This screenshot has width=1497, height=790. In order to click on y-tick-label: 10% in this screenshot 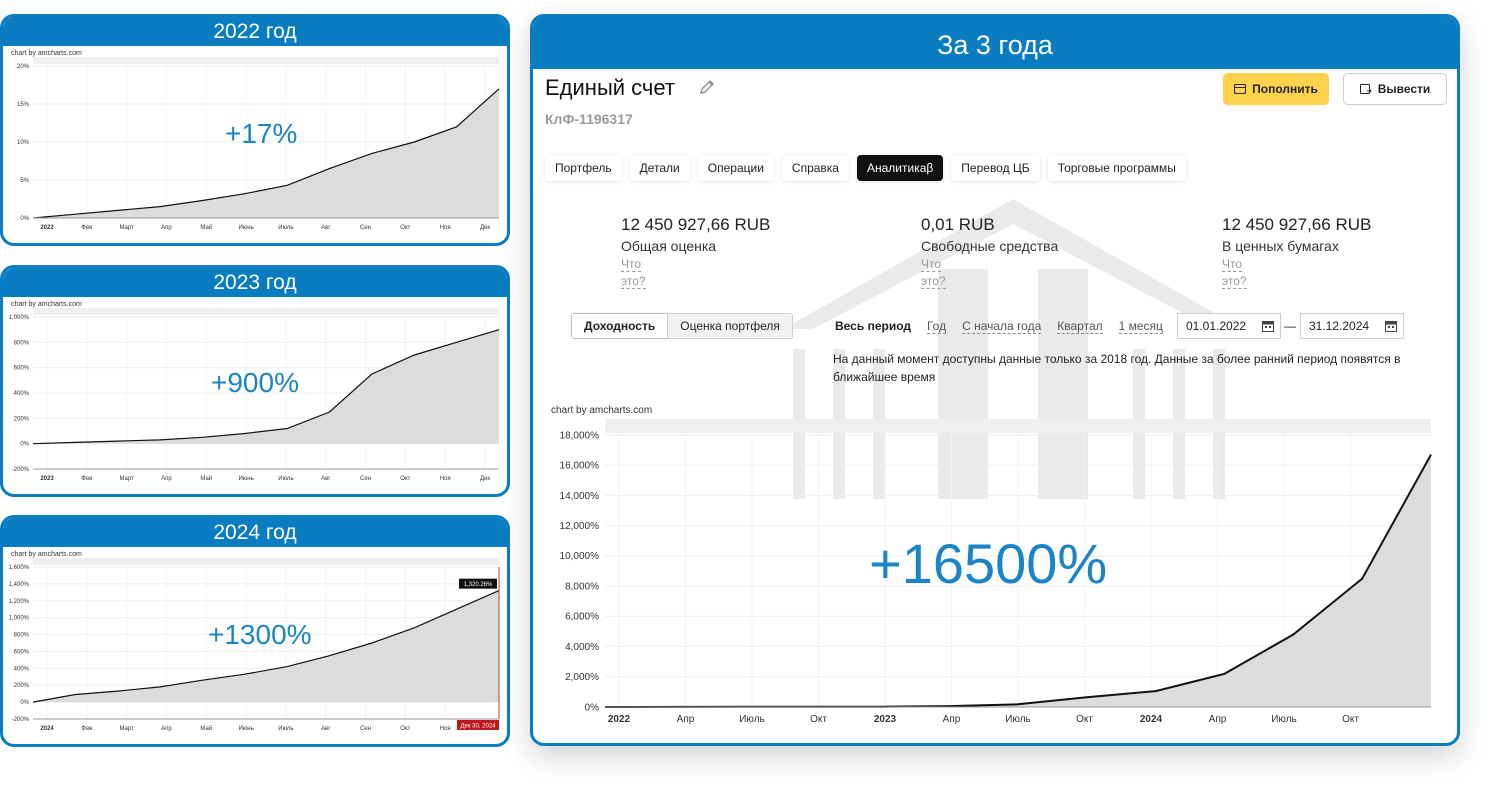, I will do `click(23, 143)`.